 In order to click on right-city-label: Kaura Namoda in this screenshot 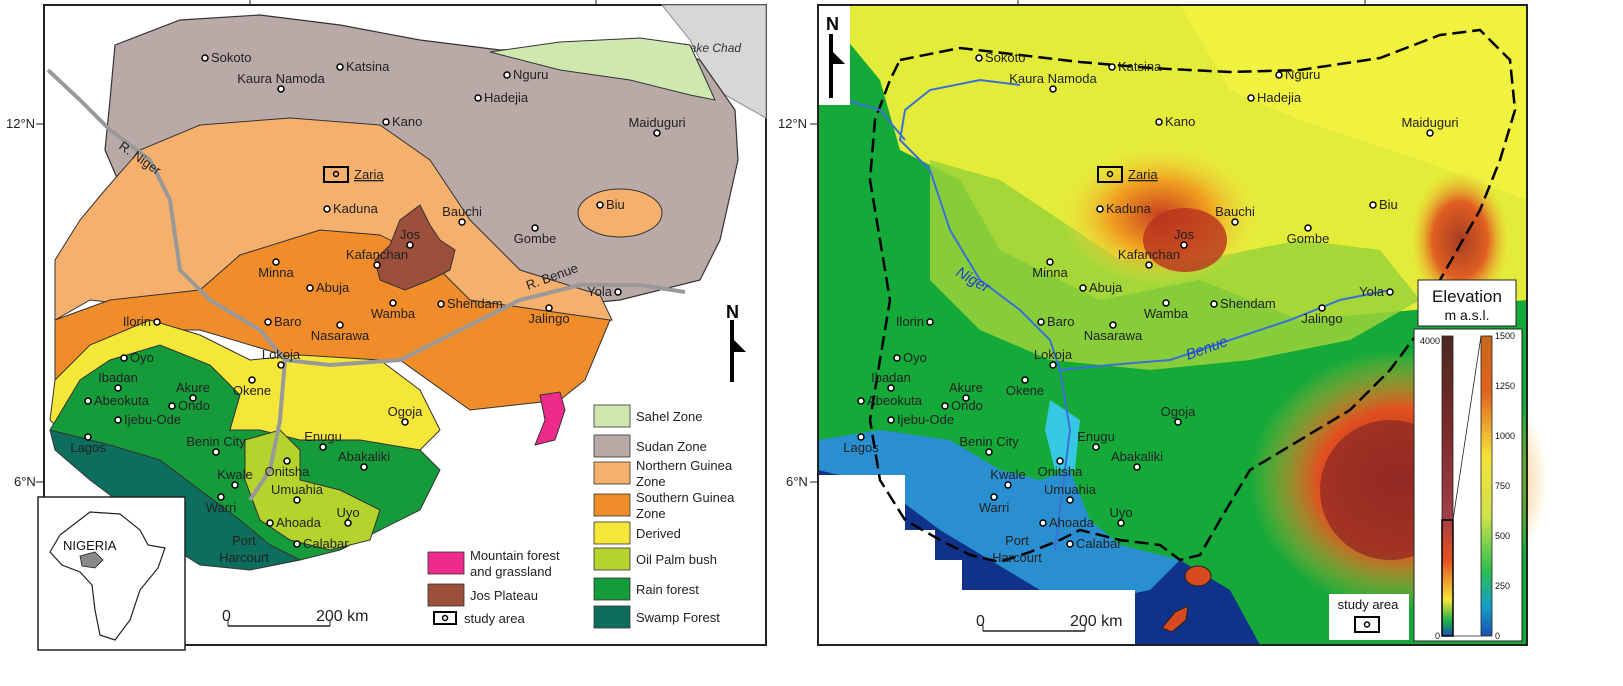, I will do `click(1053, 78)`.